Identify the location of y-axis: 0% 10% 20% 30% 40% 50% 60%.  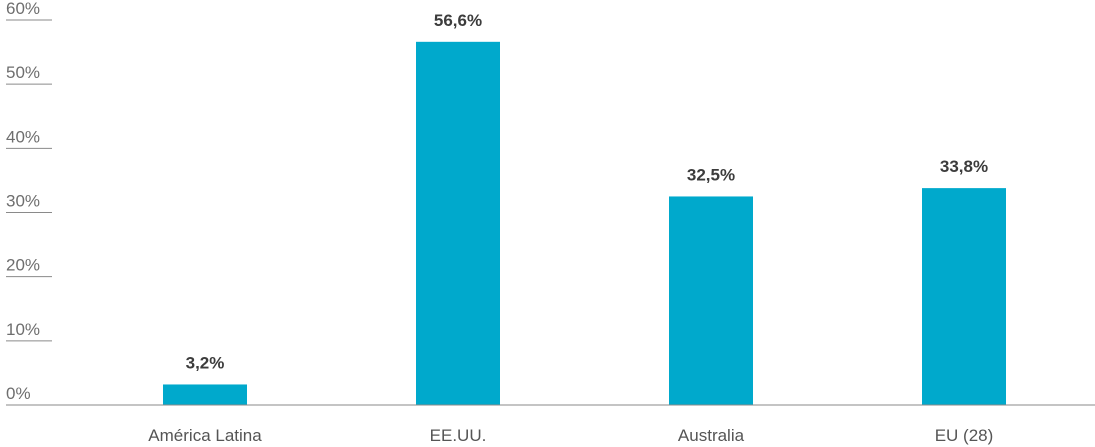
(29, 201).